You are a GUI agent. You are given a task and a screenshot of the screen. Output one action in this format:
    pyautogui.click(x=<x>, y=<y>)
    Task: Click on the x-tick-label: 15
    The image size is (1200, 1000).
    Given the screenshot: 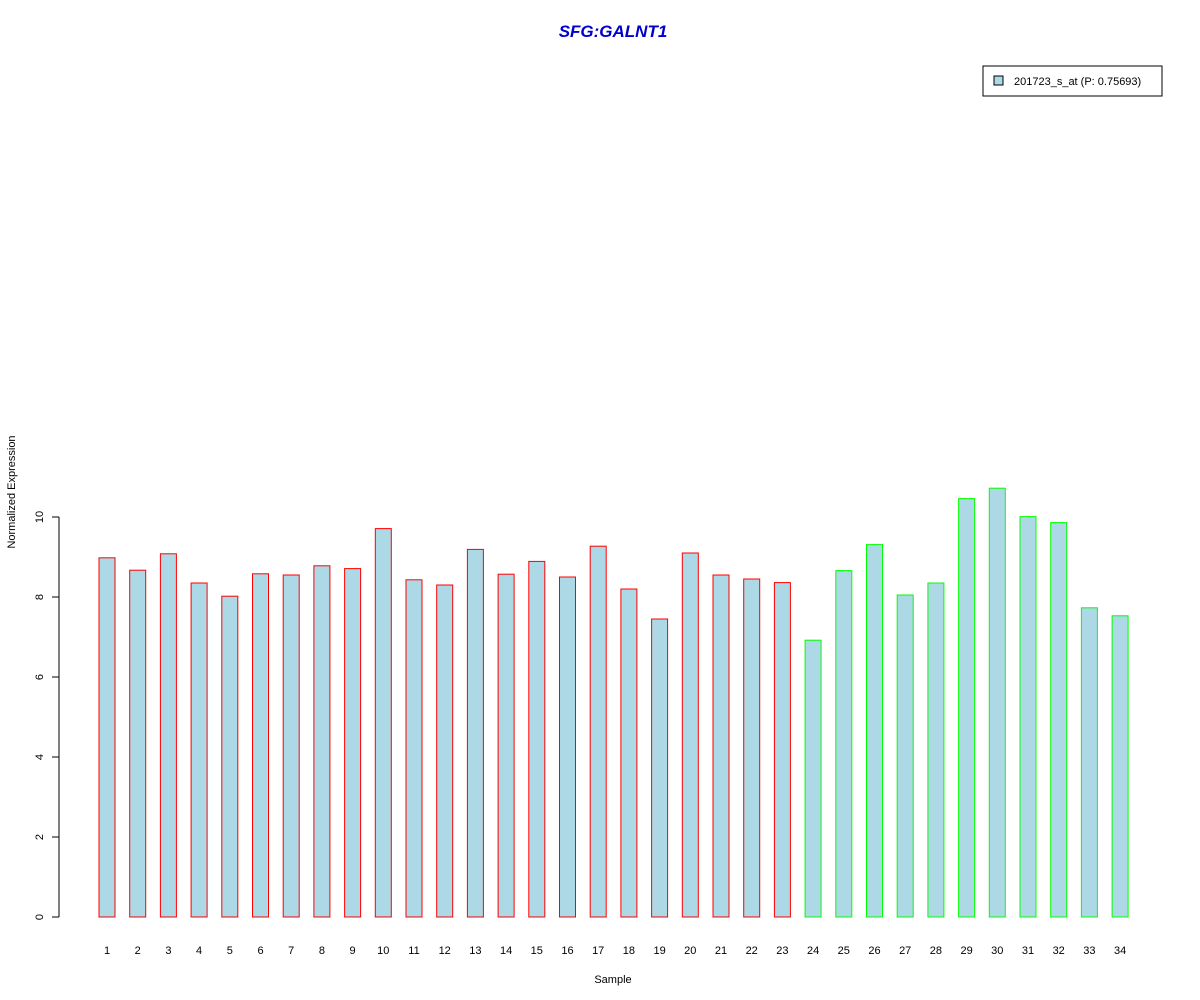 What is the action you would take?
    pyautogui.click(x=537, y=951)
    